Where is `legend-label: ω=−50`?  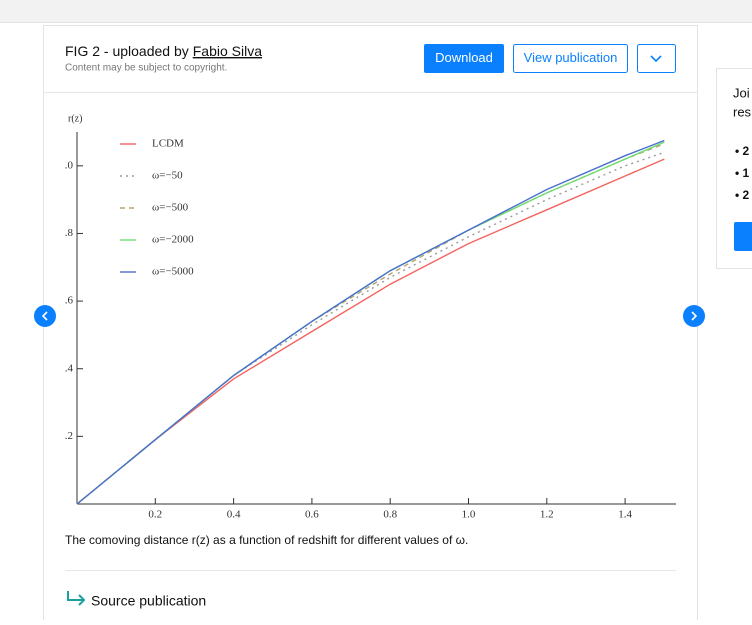
legend-label: ω=−50 is located at coordinates (167, 176).